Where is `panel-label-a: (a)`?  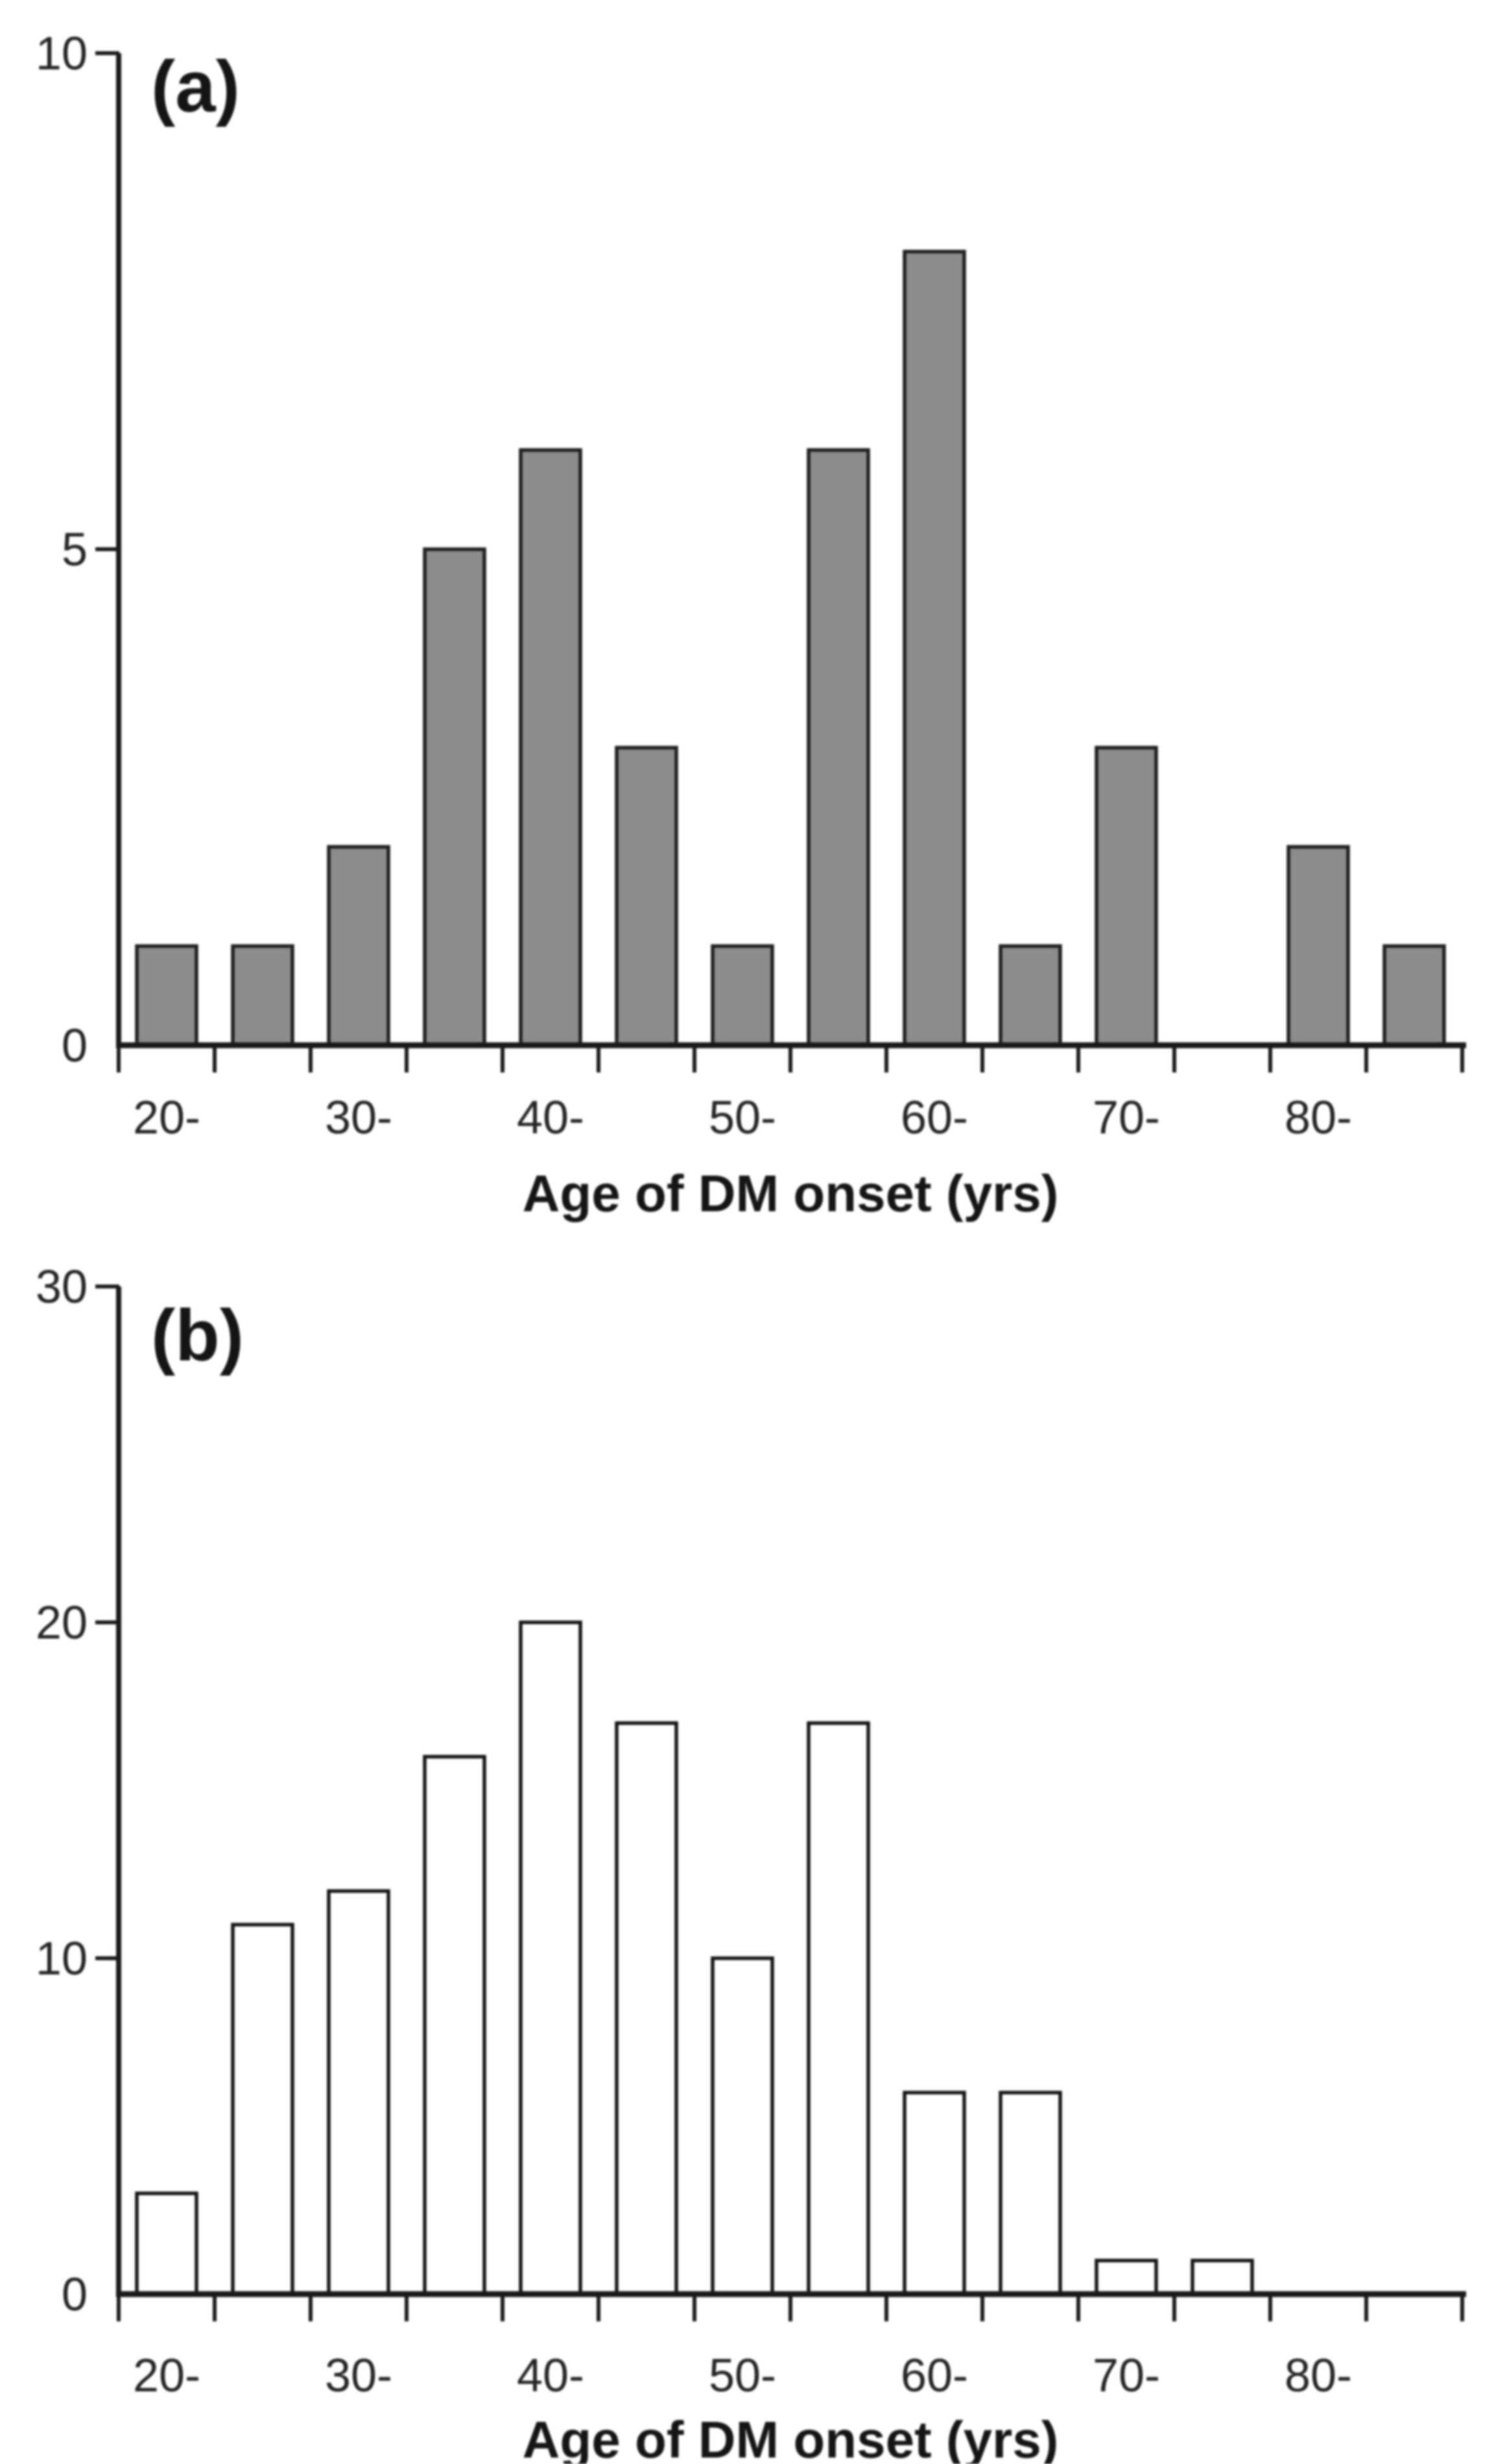
panel-label-a: (a) is located at coordinates (195, 86).